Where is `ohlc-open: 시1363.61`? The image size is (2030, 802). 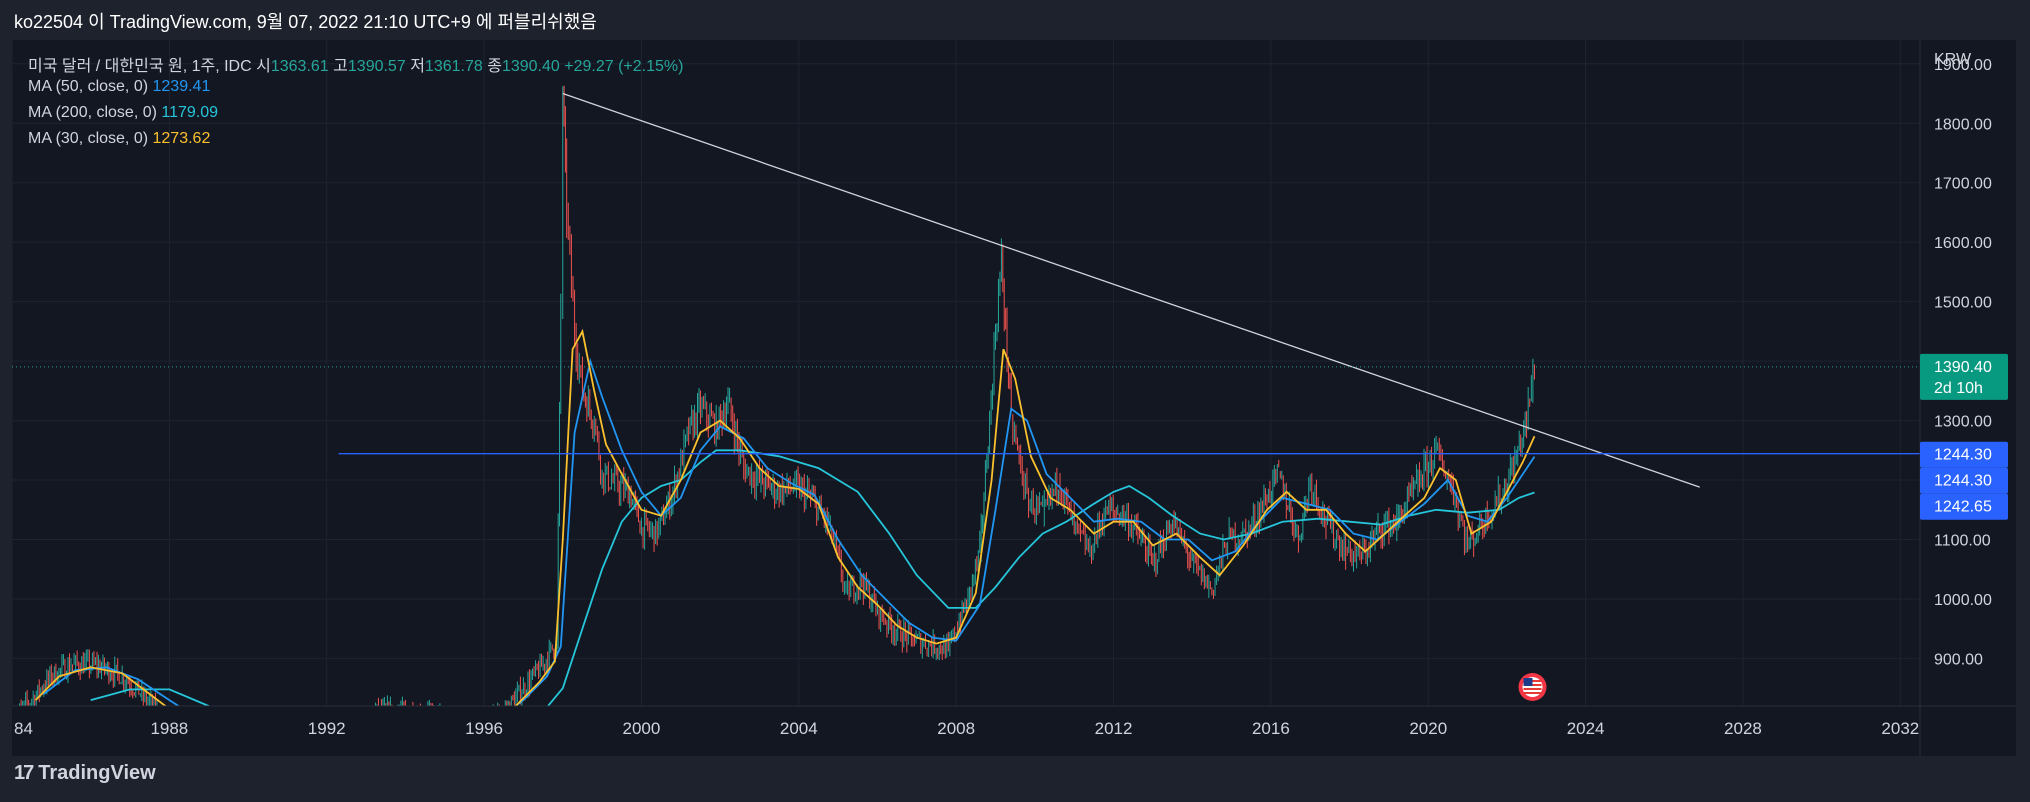
ohlc-open: 시1363.61 is located at coordinates (292, 66).